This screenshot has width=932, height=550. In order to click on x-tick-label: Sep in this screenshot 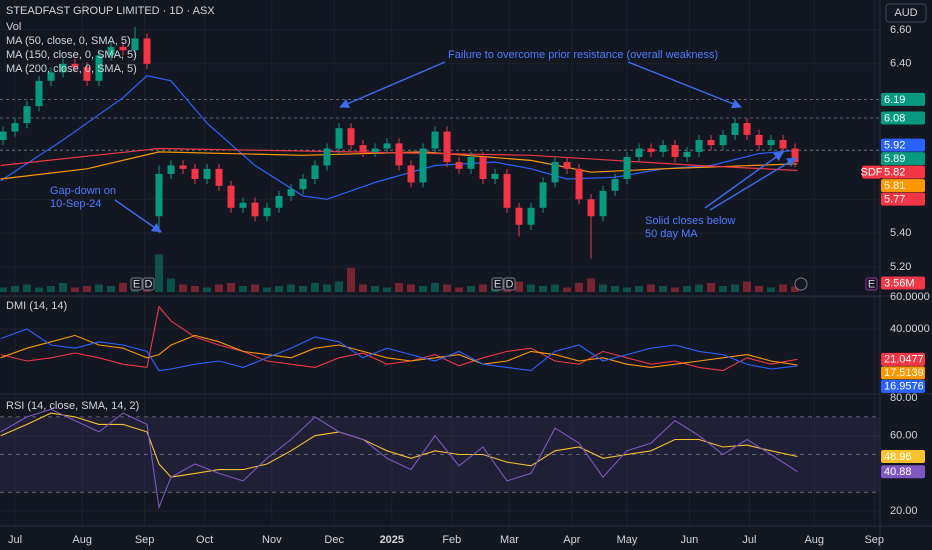, I will do `click(145, 540)`.